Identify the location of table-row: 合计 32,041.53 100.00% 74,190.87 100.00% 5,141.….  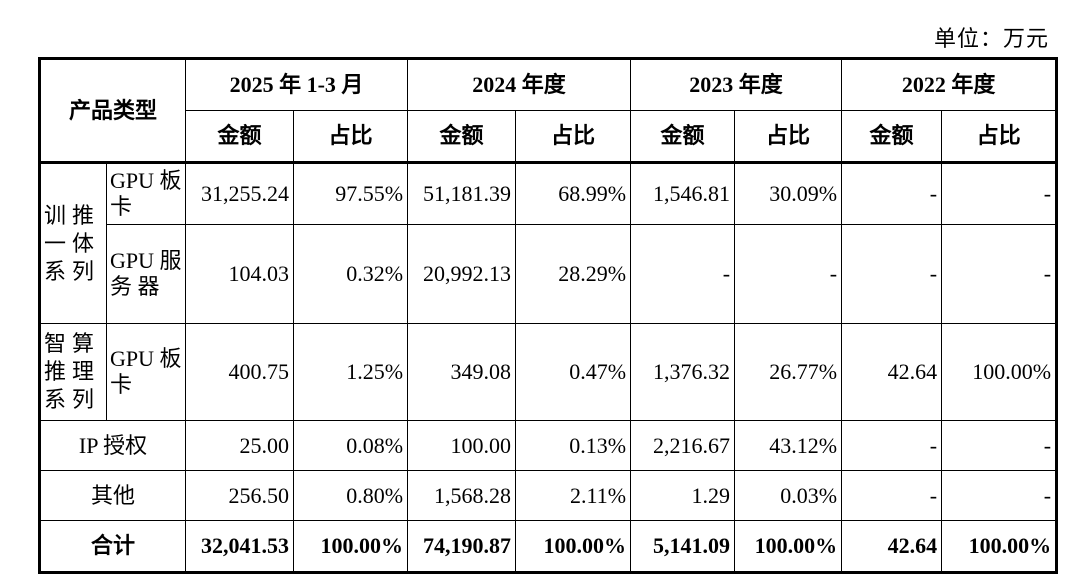
(548, 546).